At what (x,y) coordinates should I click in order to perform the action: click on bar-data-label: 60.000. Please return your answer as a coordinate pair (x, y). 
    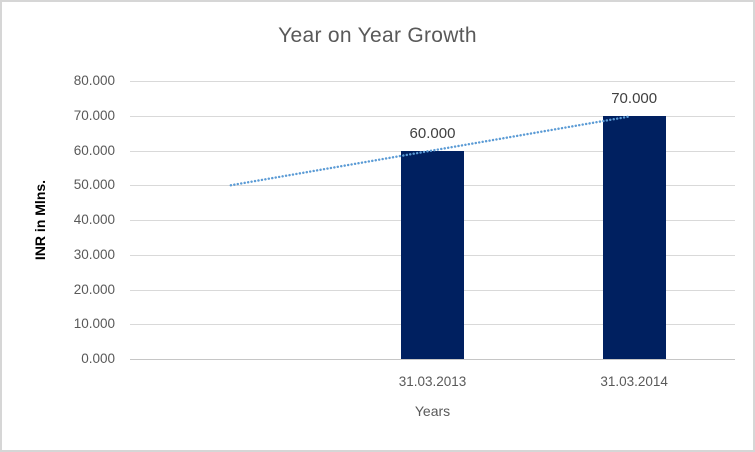
    Looking at the image, I should click on (432, 133).